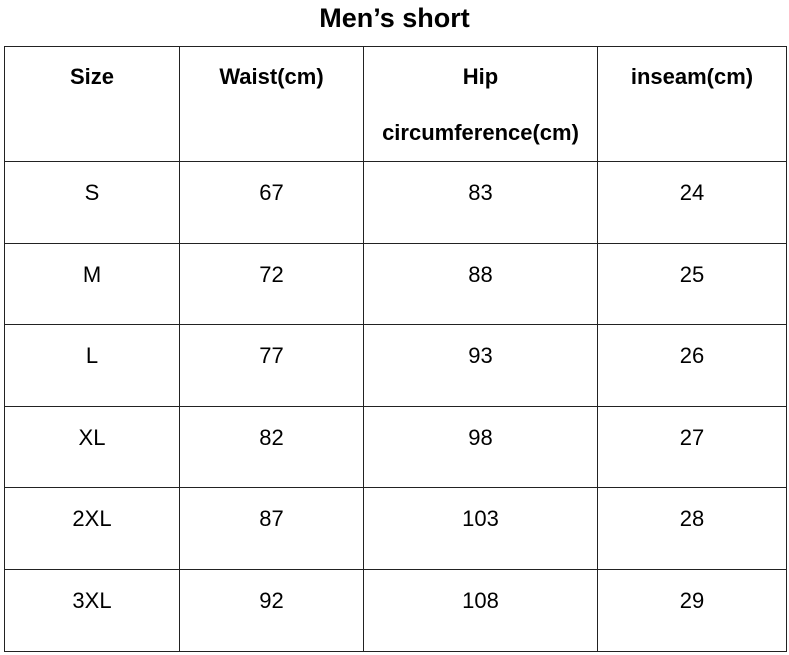 This screenshot has width=789, height=655. I want to click on table-row: 3XL 92 108 29, so click(395, 610).